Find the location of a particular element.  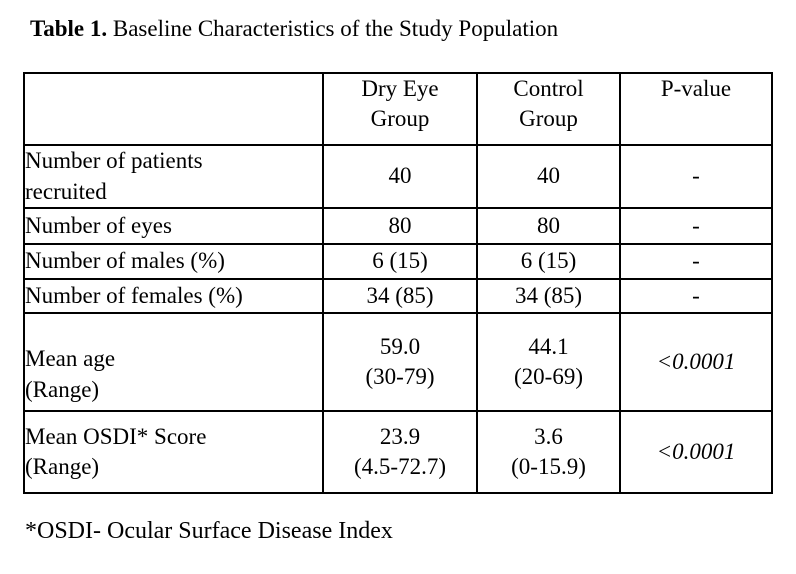

table-row-number-of-females: Number of females (%) 34 (85) 34 (85) - is located at coordinates (398, 296).